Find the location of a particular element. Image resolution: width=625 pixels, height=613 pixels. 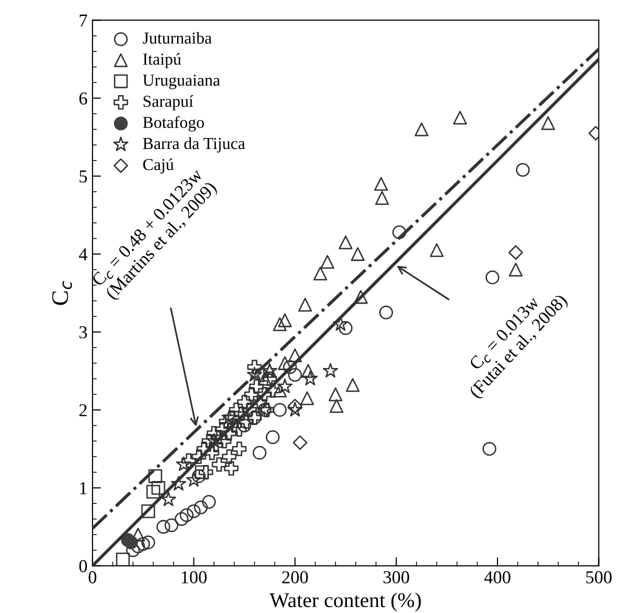

y-tick-label: 4 is located at coordinates (83, 254).